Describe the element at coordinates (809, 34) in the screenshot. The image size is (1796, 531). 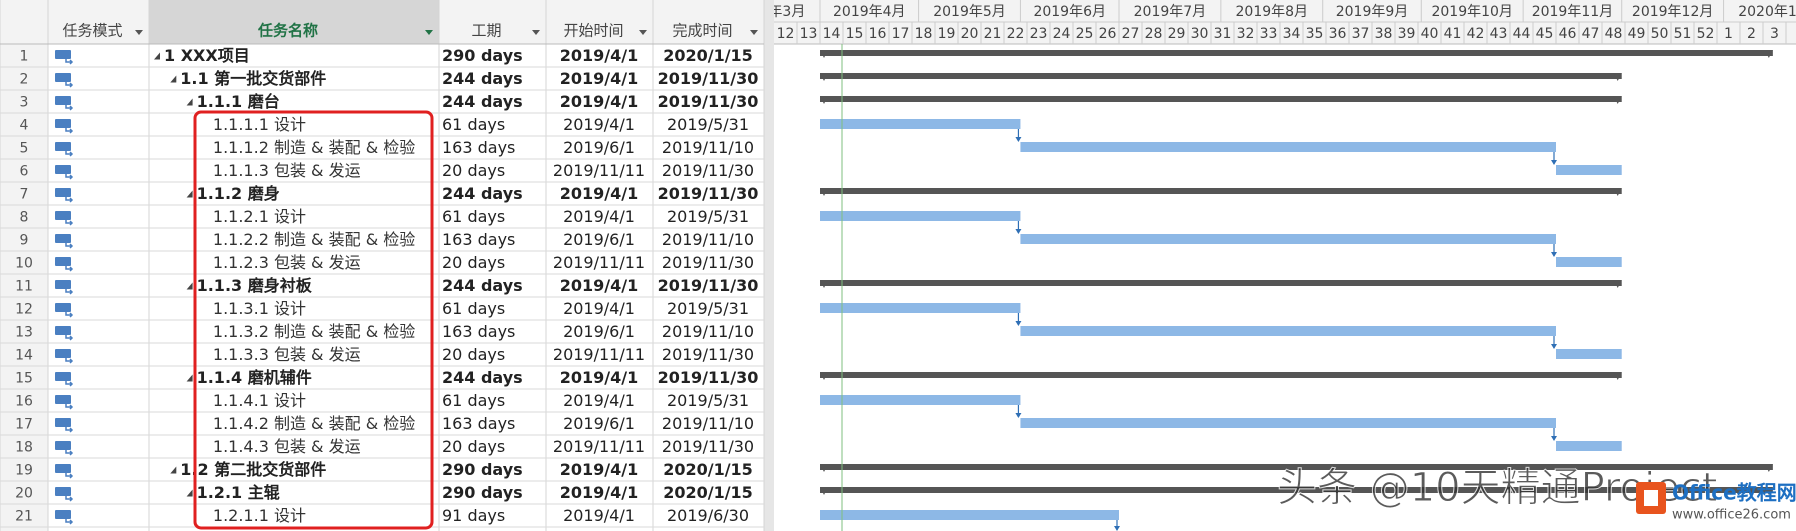
I see `week-label: 13` at that location.